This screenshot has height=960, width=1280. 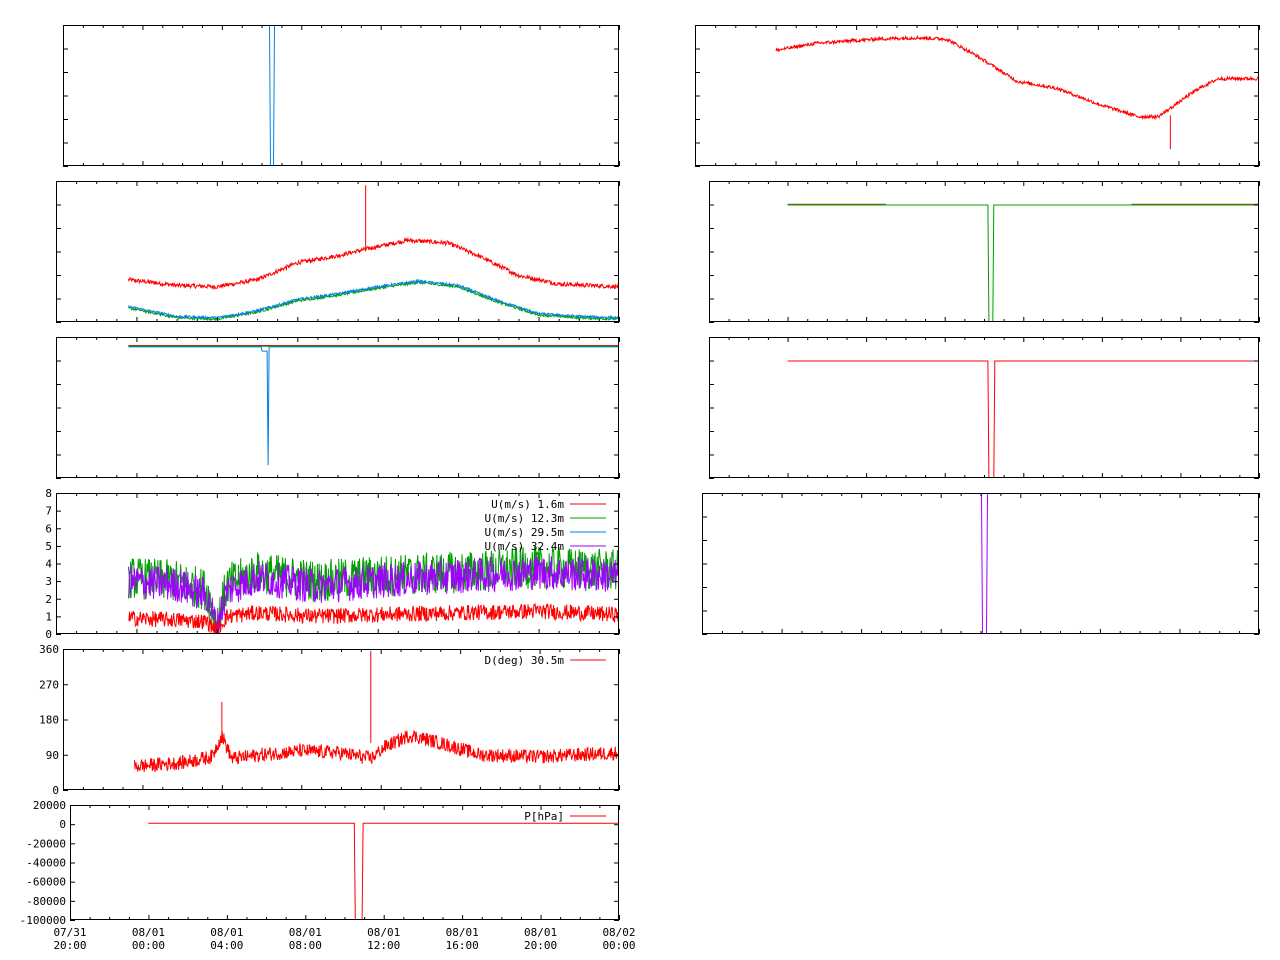 I want to click on x-tick-label-date: 07/31, so click(x=69, y=932).